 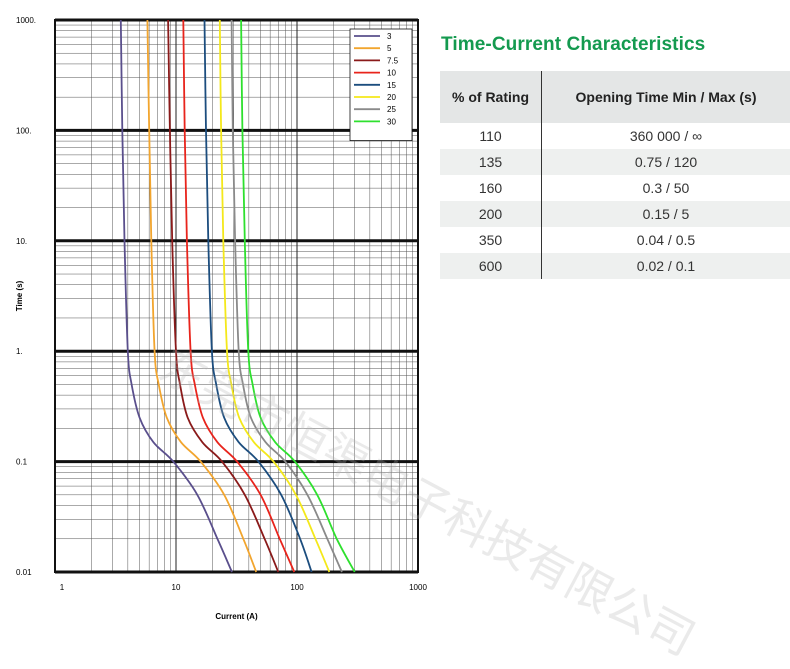 What do you see at coordinates (393, 60) in the screenshot?
I see `legend-label-7.5: 7.5` at bounding box center [393, 60].